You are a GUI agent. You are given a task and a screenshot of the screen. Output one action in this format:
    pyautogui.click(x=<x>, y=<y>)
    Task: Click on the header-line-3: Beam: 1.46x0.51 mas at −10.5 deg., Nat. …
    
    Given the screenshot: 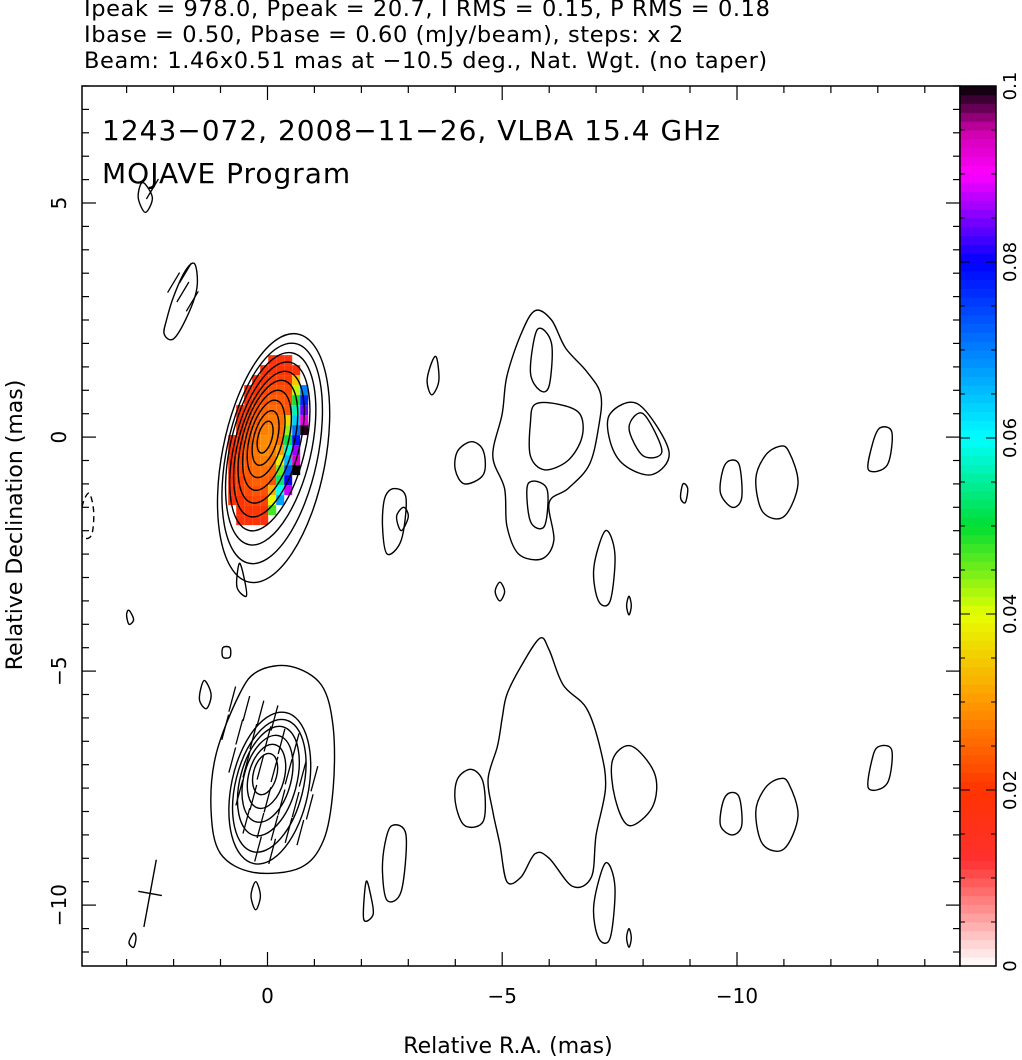 What is the action you would take?
    pyautogui.click(x=426, y=61)
    